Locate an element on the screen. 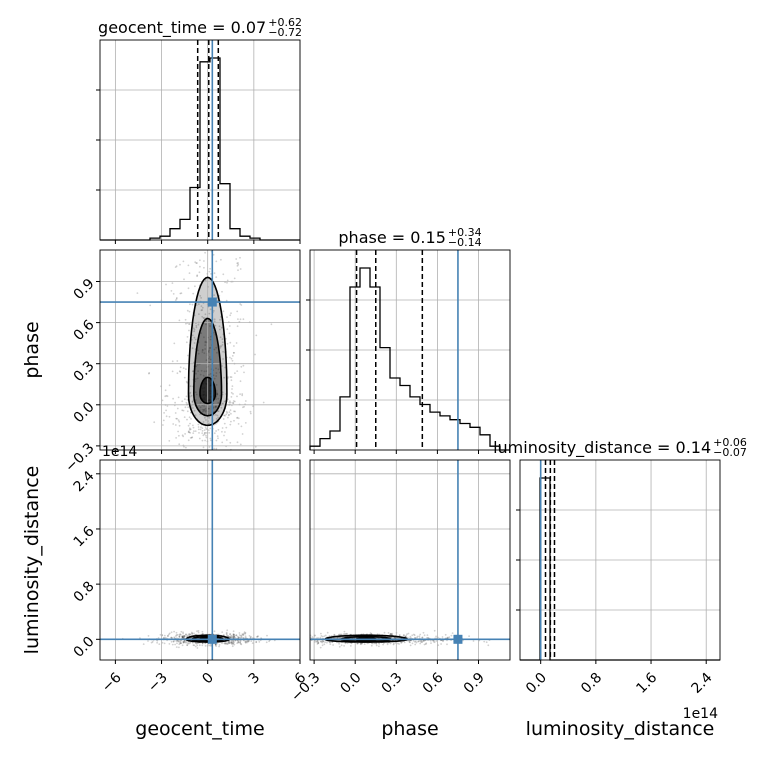 This screenshot has height=760, width=760. panel-title-geocent_time: geocent_time = 0.07 +0.62−0.72 is located at coordinates (200, 27).